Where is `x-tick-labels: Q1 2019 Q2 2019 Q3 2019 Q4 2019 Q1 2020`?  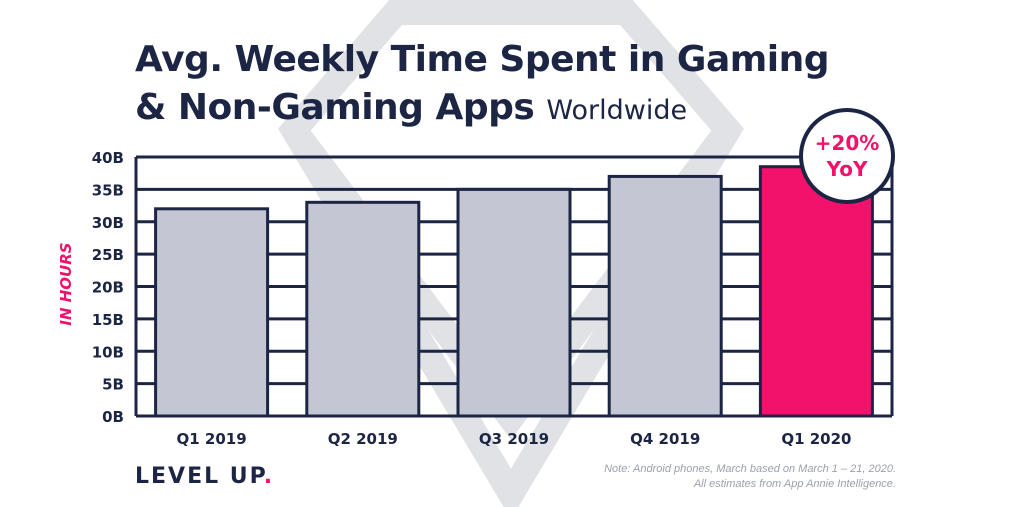 x-tick-labels: Q1 2019 Q2 2019 Q3 2019 Q4 2019 Q1 2020 is located at coordinates (514, 439).